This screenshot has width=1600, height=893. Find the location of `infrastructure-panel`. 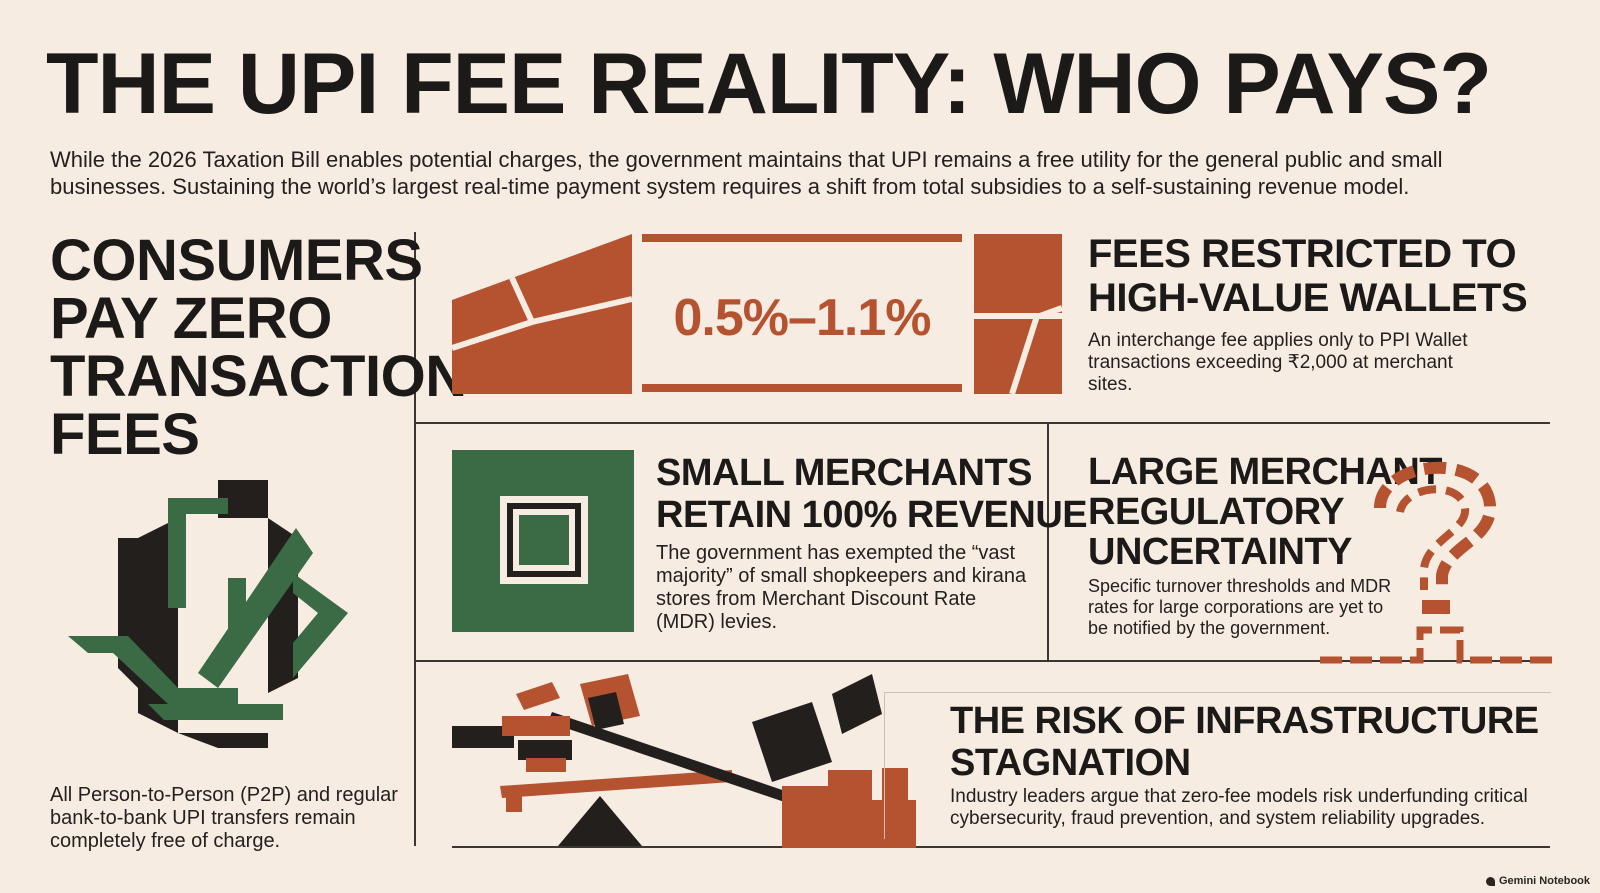

infrastructure-panel is located at coordinates (1217, 765).